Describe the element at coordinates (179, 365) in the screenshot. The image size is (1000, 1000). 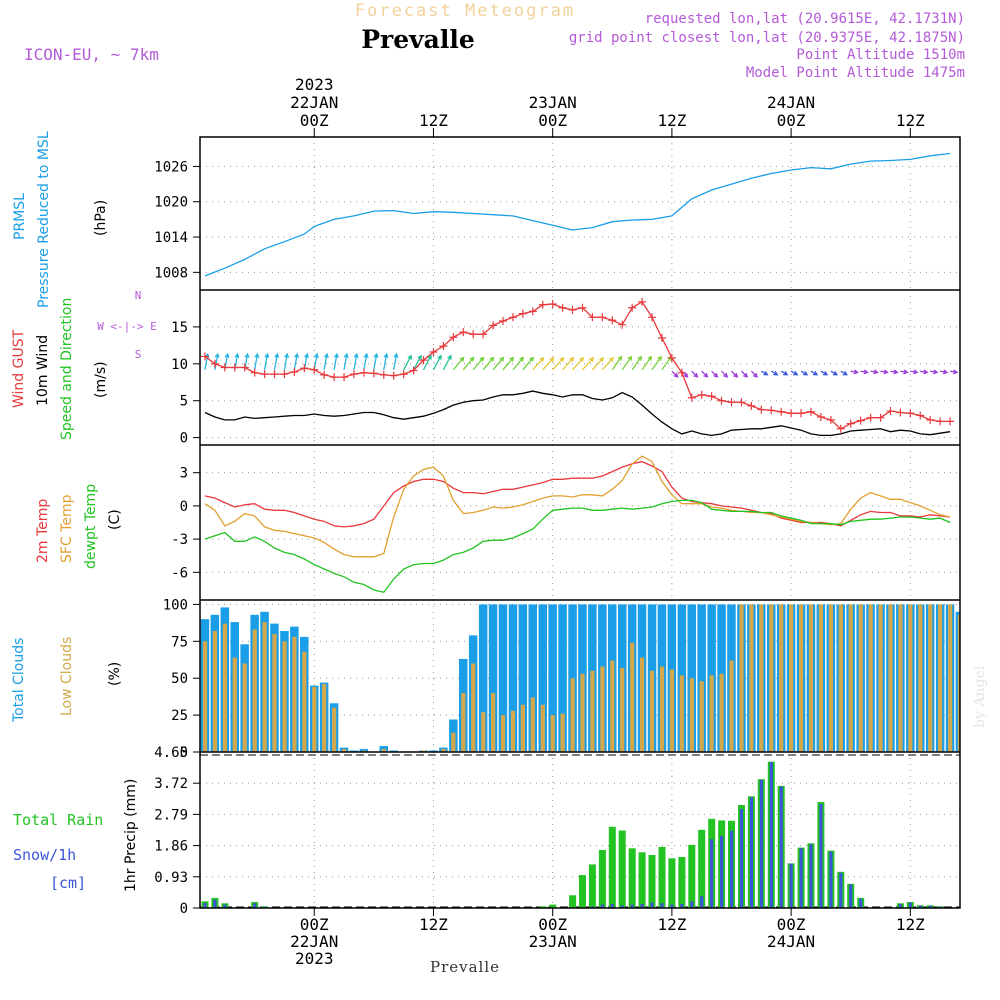
I see `y-tick-label: 10` at that location.